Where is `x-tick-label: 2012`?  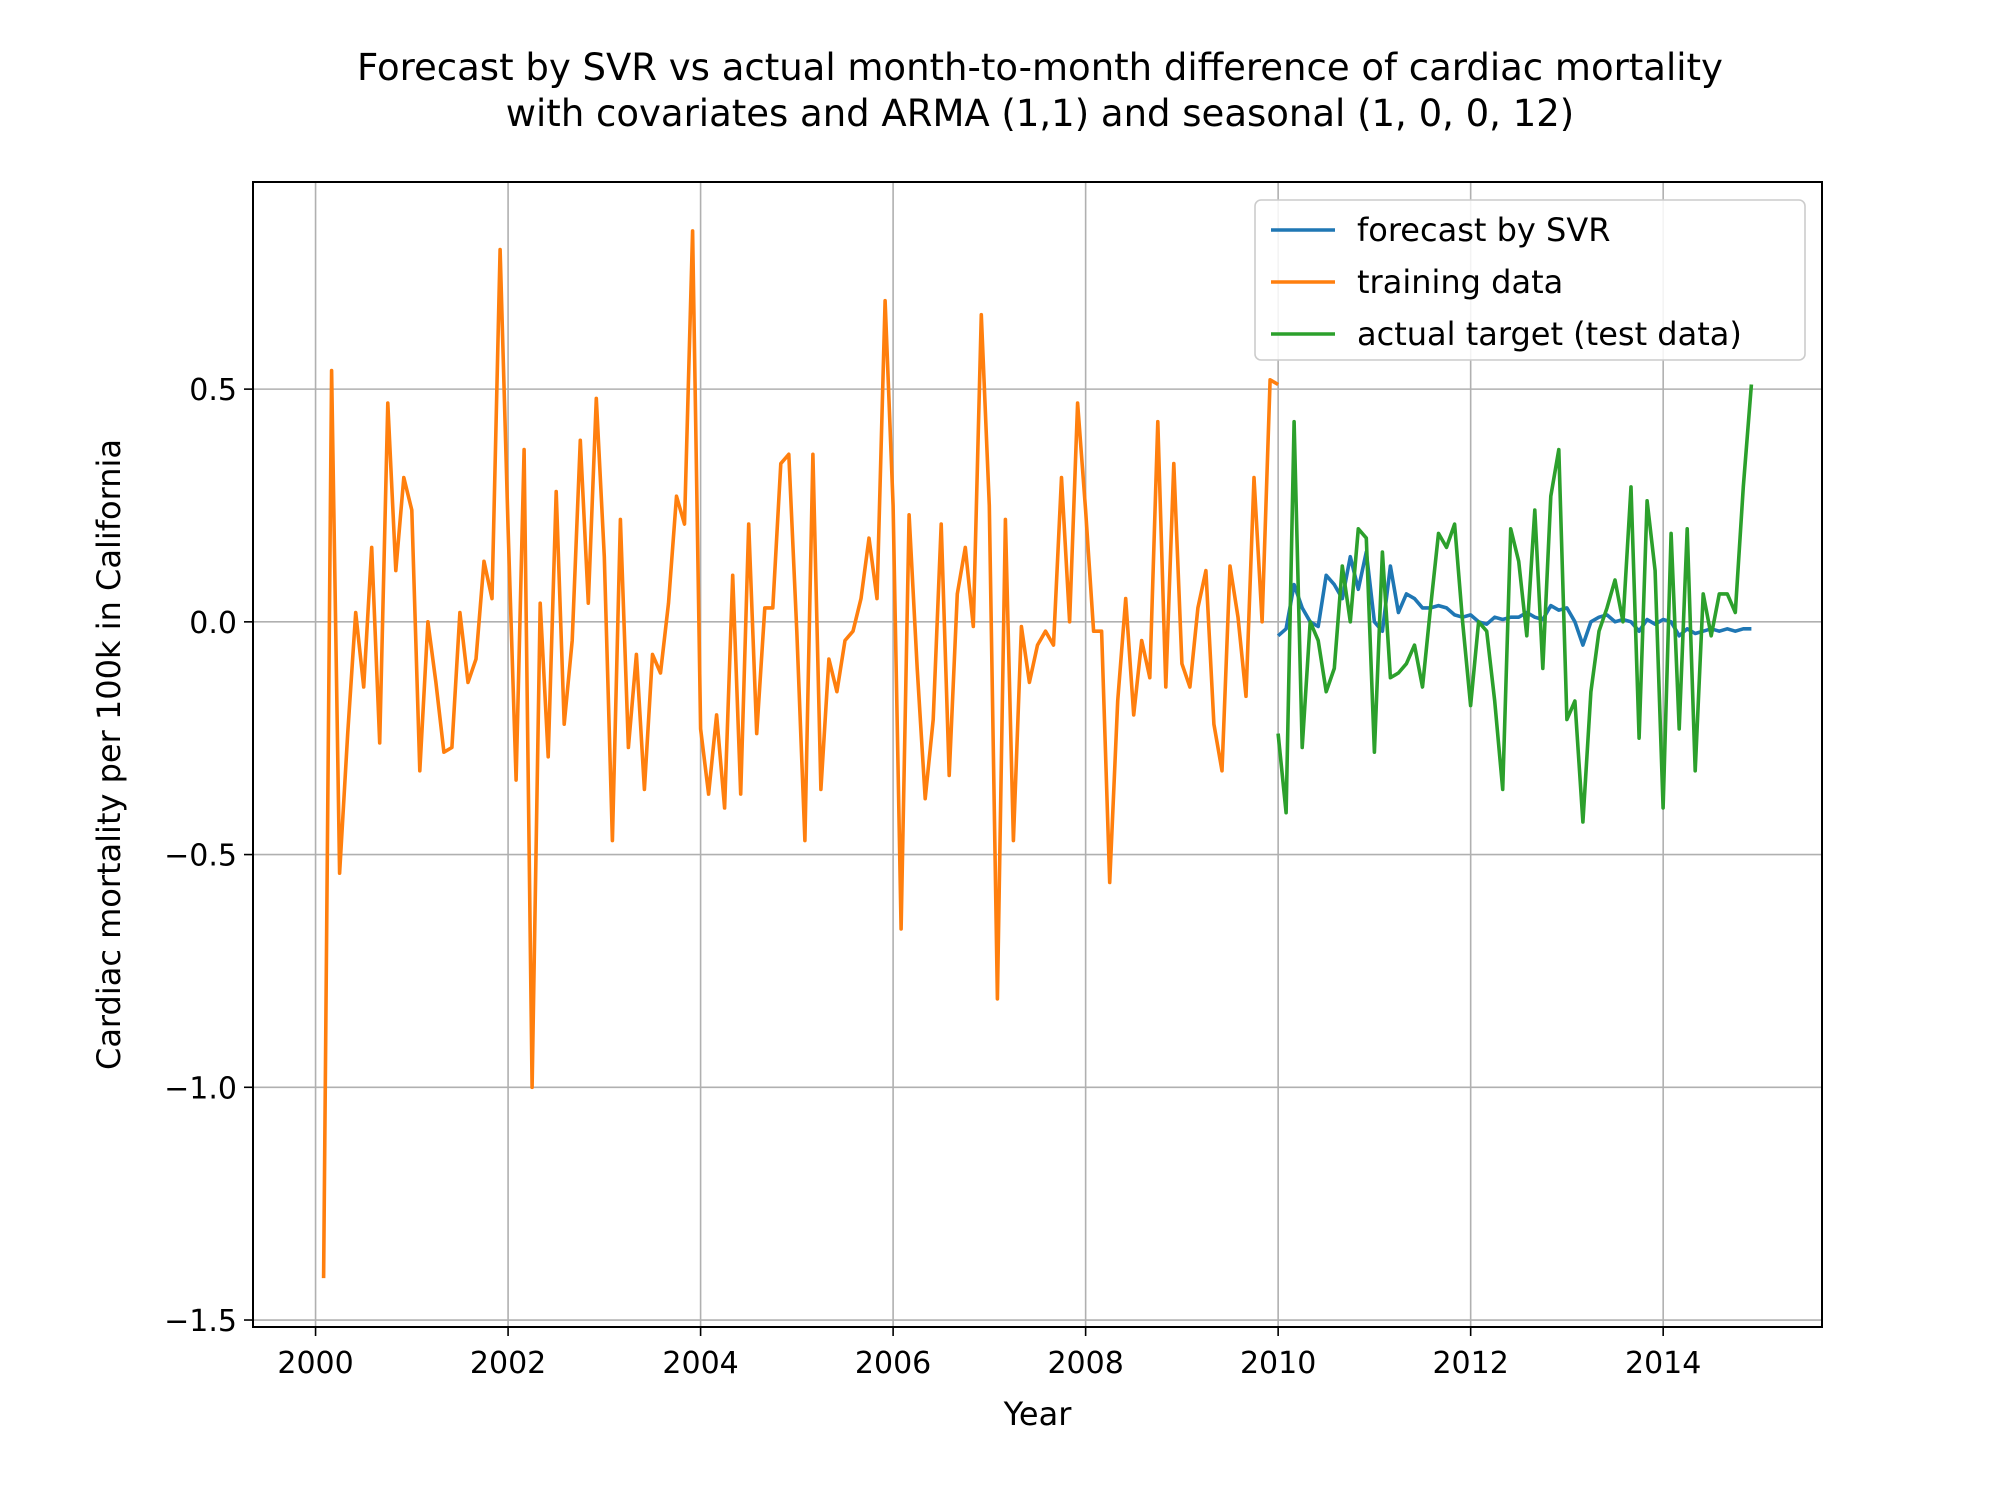
x-tick-label: 2012 is located at coordinates (1470, 1363).